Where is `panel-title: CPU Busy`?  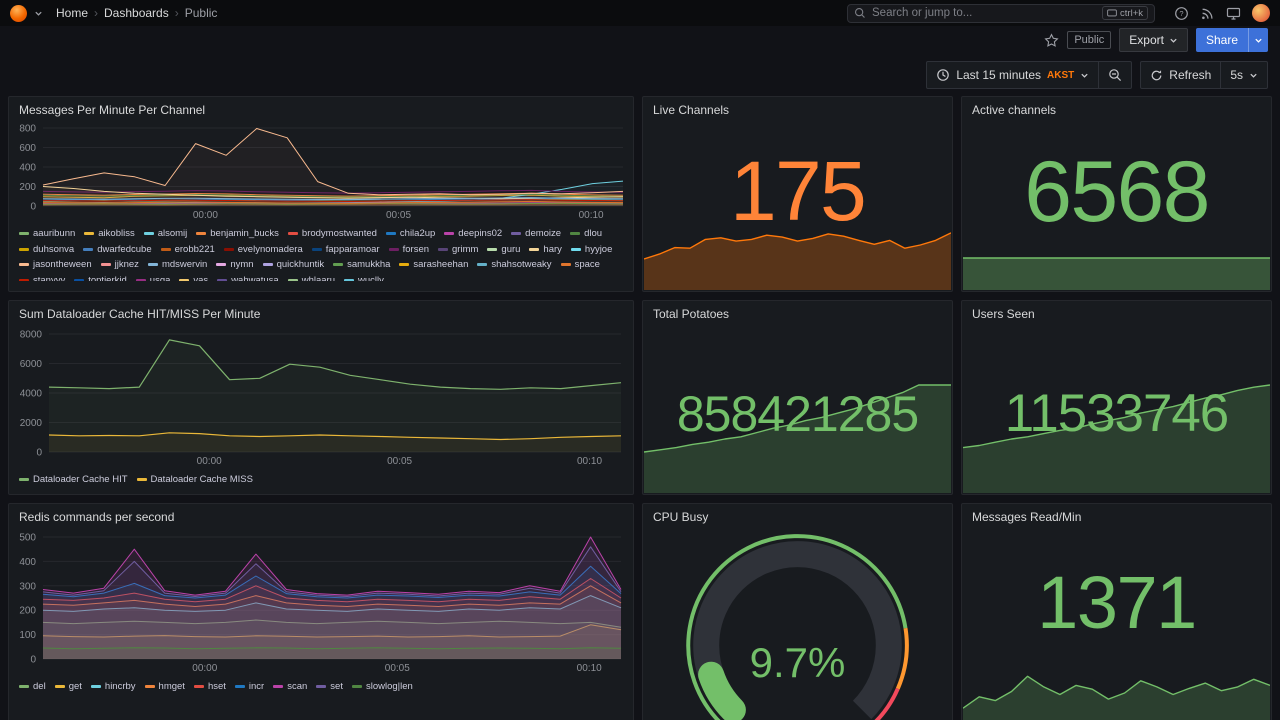 panel-title: CPU Busy is located at coordinates (681, 517).